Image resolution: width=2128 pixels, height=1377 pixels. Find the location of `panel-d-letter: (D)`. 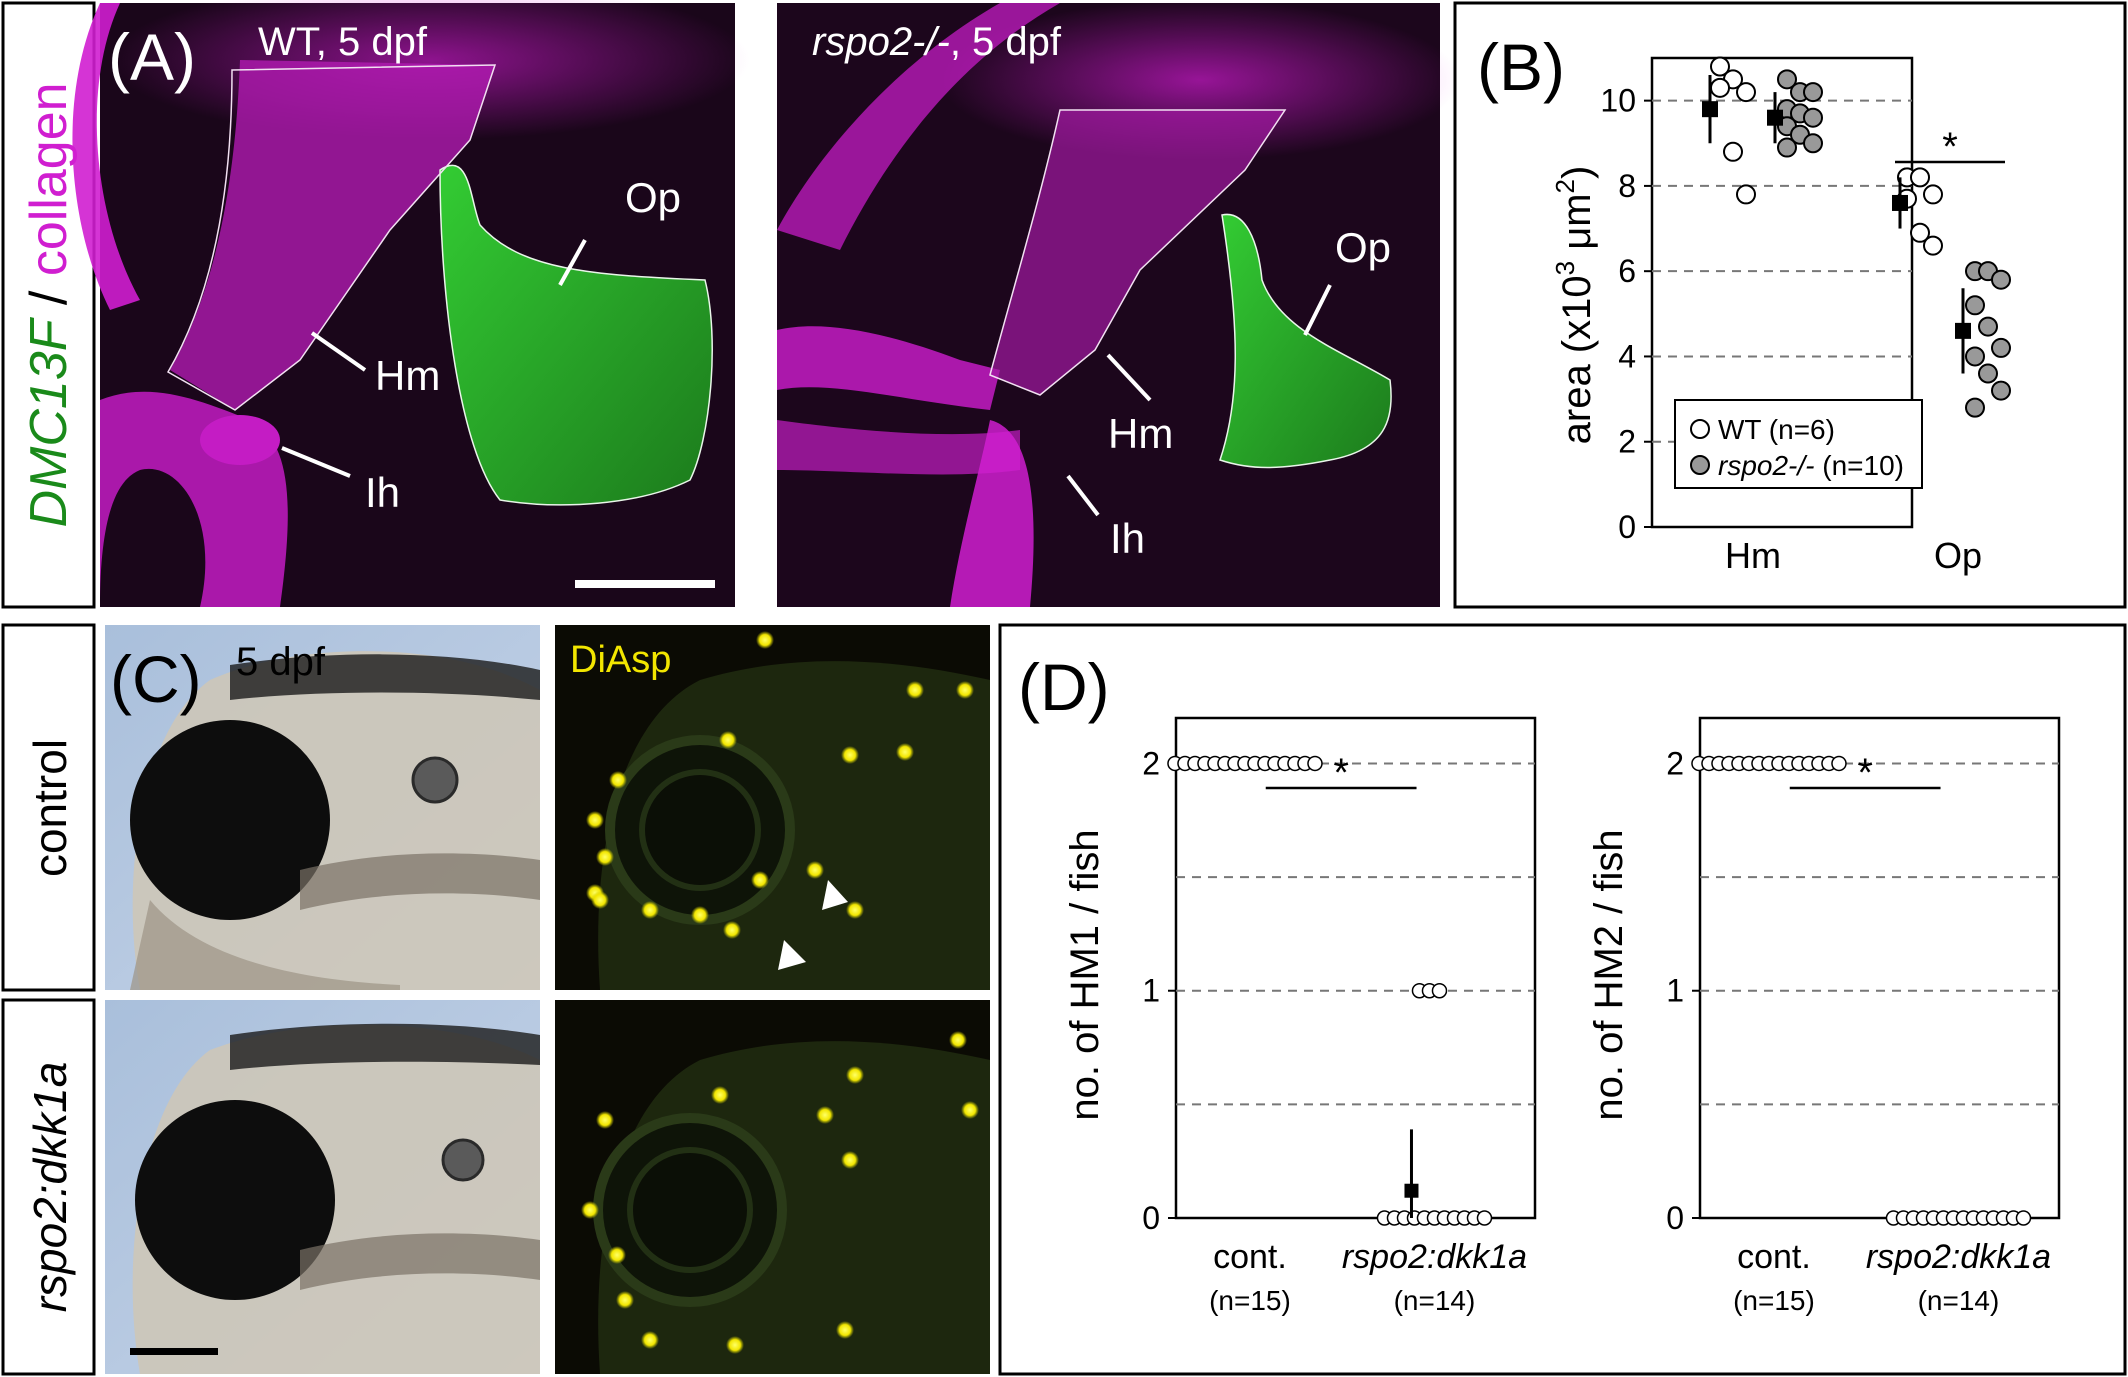

panel-d-letter: (D) is located at coordinates (1064, 687).